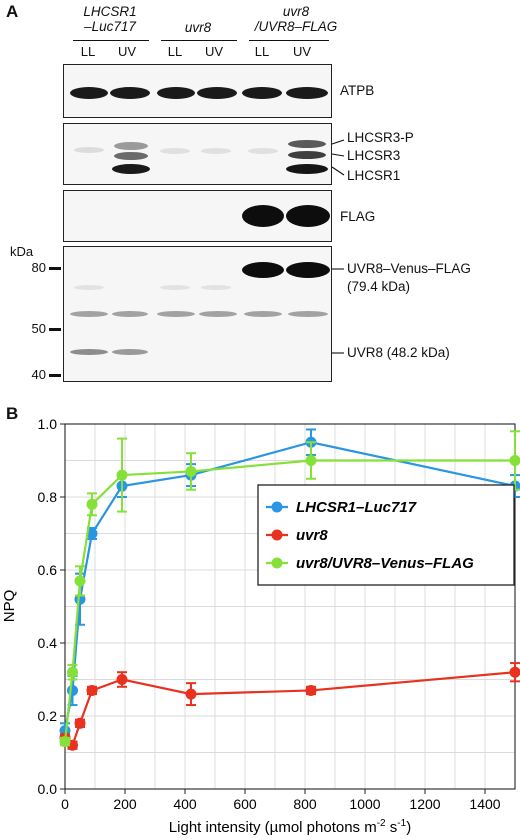 The image size is (520, 840). I want to click on group-header-lhcsr1: LHCSR1 –Luc717, so click(110, 19).